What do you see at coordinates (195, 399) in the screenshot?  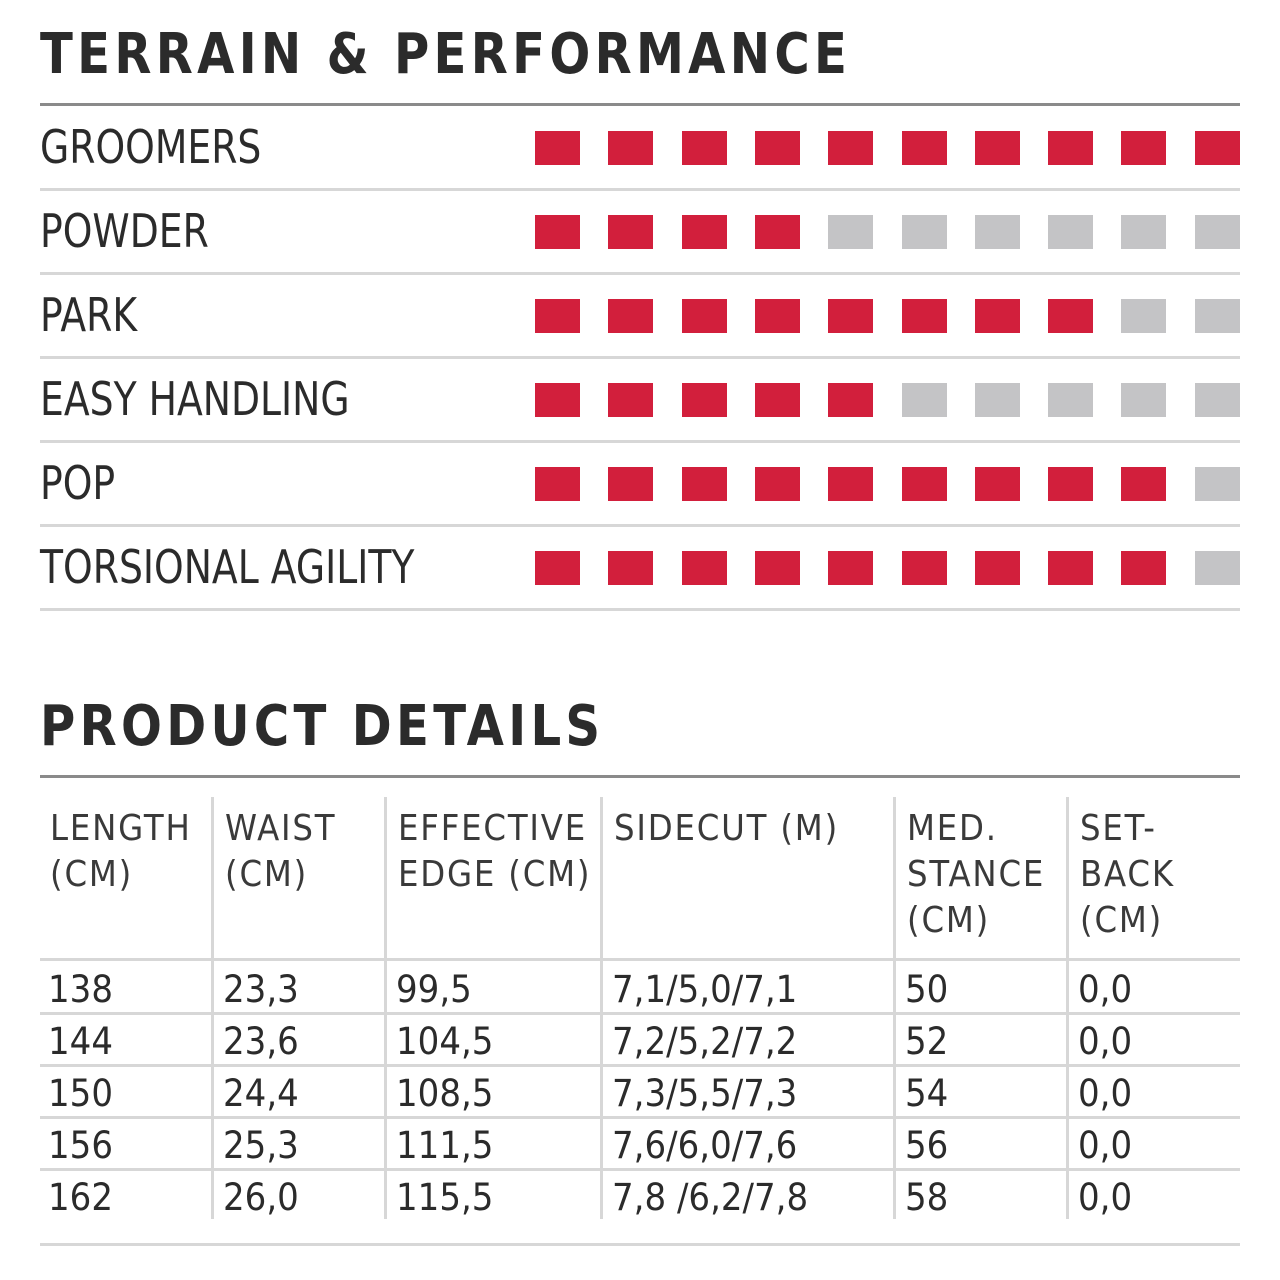 I see `rating-label: EASY HANDLING` at bounding box center [195, 399].